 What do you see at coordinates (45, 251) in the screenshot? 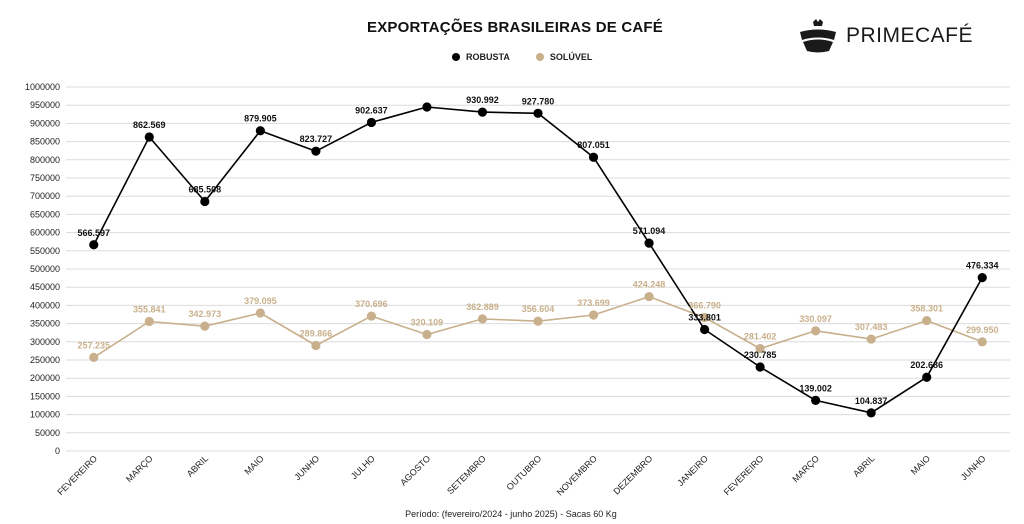
I see `y-tick-label: 550000` at bounding box center [45, 251].